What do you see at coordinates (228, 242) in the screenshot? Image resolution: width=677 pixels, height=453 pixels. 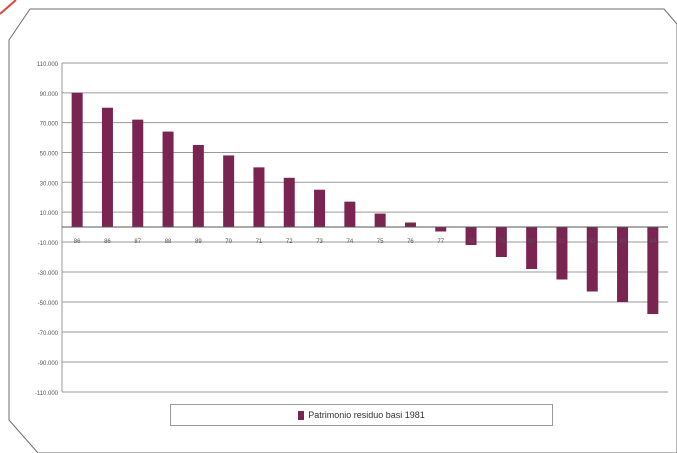 I see `x-tick-label: 70` at bounding box center [228, 242].